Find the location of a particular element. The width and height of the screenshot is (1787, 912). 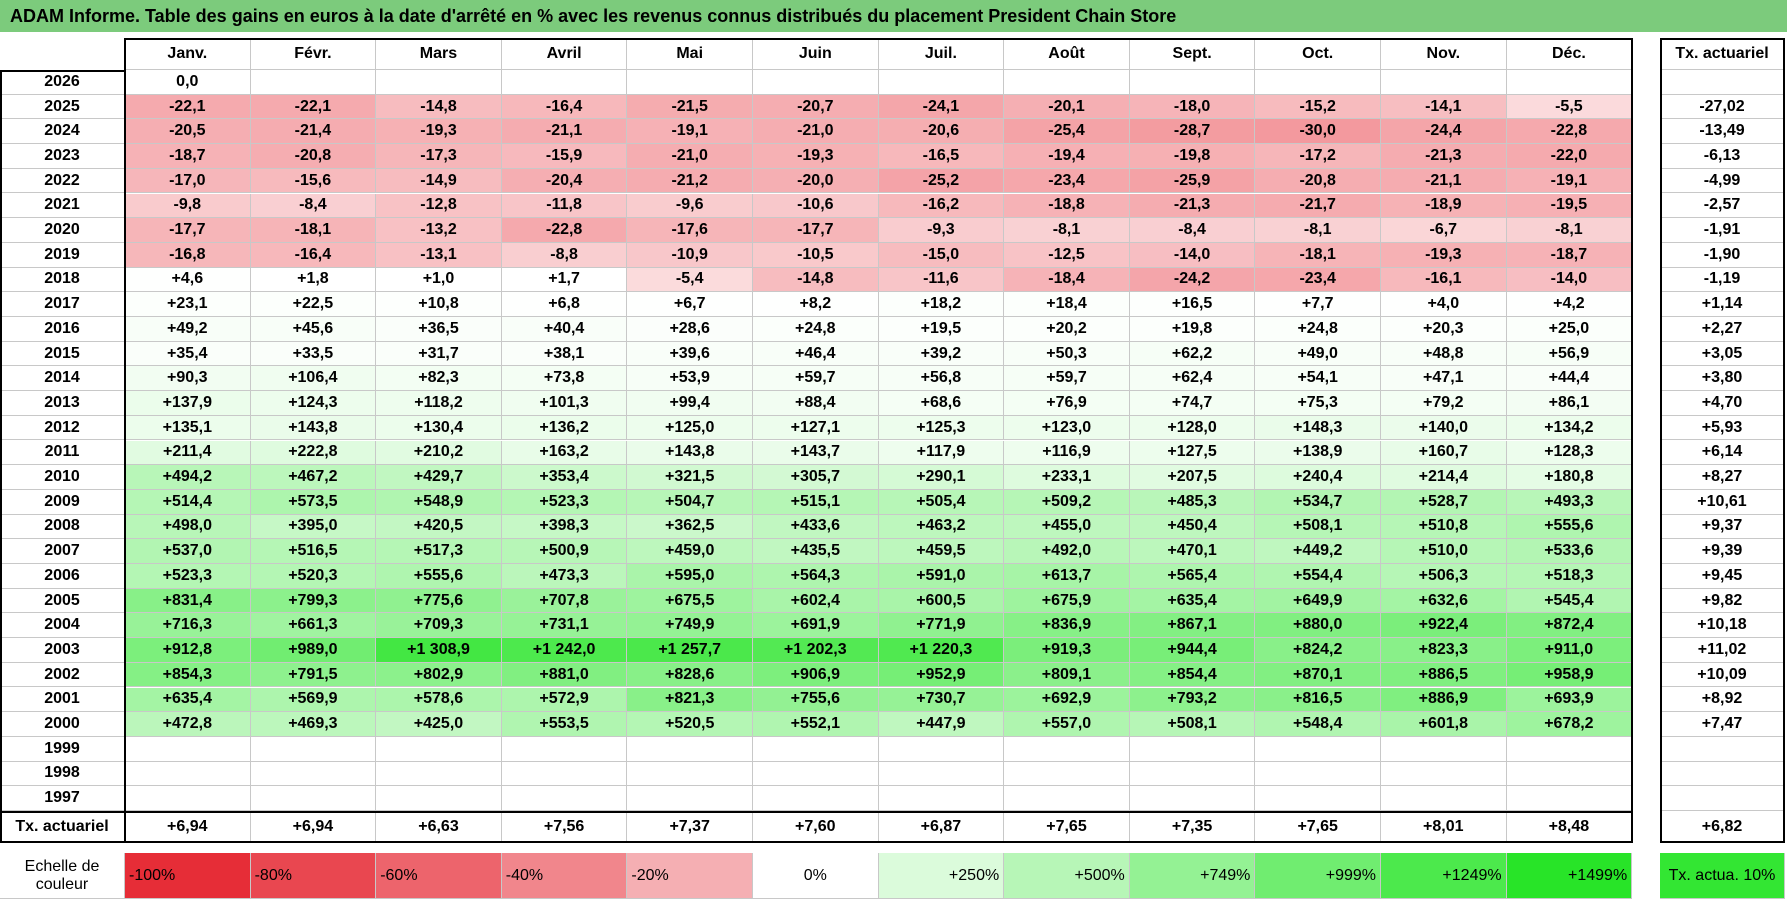

value-cell: -20,5 is located at coordinates (188, 132).